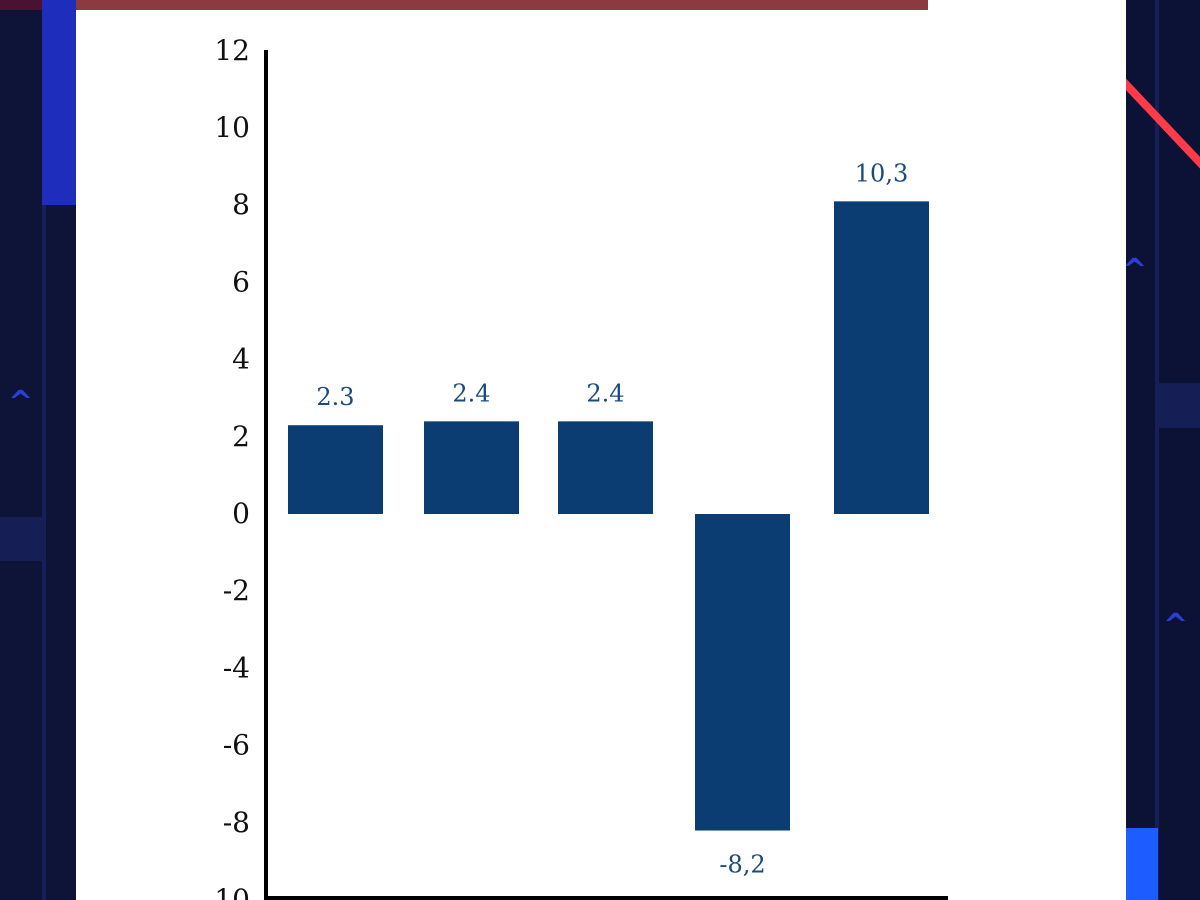  Describe the element at coordinates (241, 359) in the screenshot. I see `y-tick-label: 4` at that location.